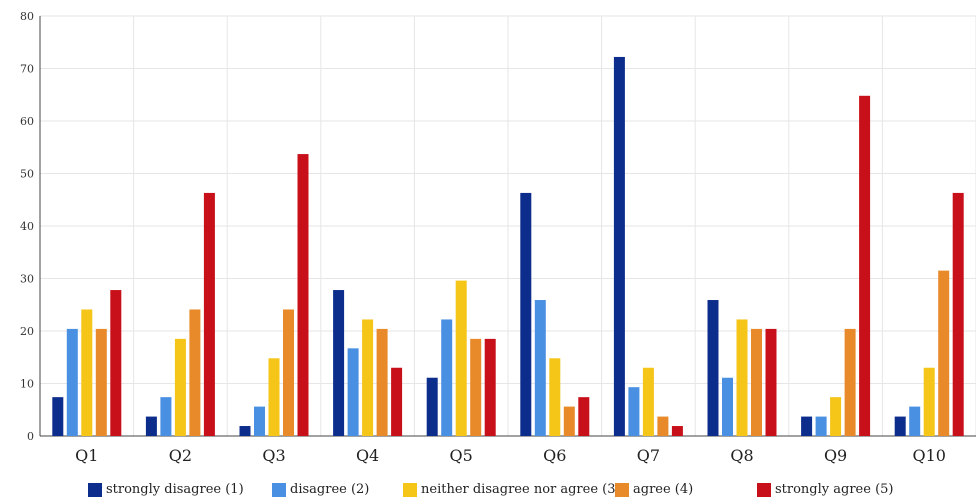  I want to click on y-tick-label: 70, so click(27, 69).